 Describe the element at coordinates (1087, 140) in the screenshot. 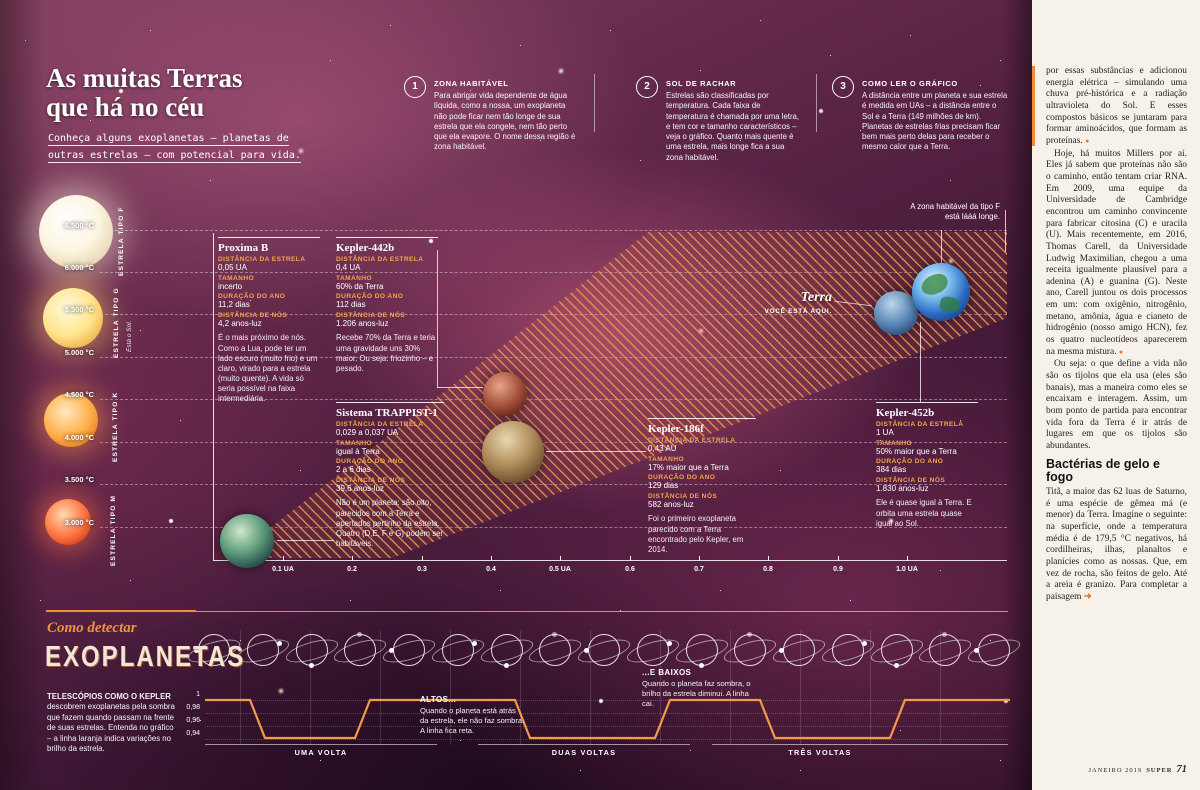

I see `paragraph-end-marker: ●` at that location.